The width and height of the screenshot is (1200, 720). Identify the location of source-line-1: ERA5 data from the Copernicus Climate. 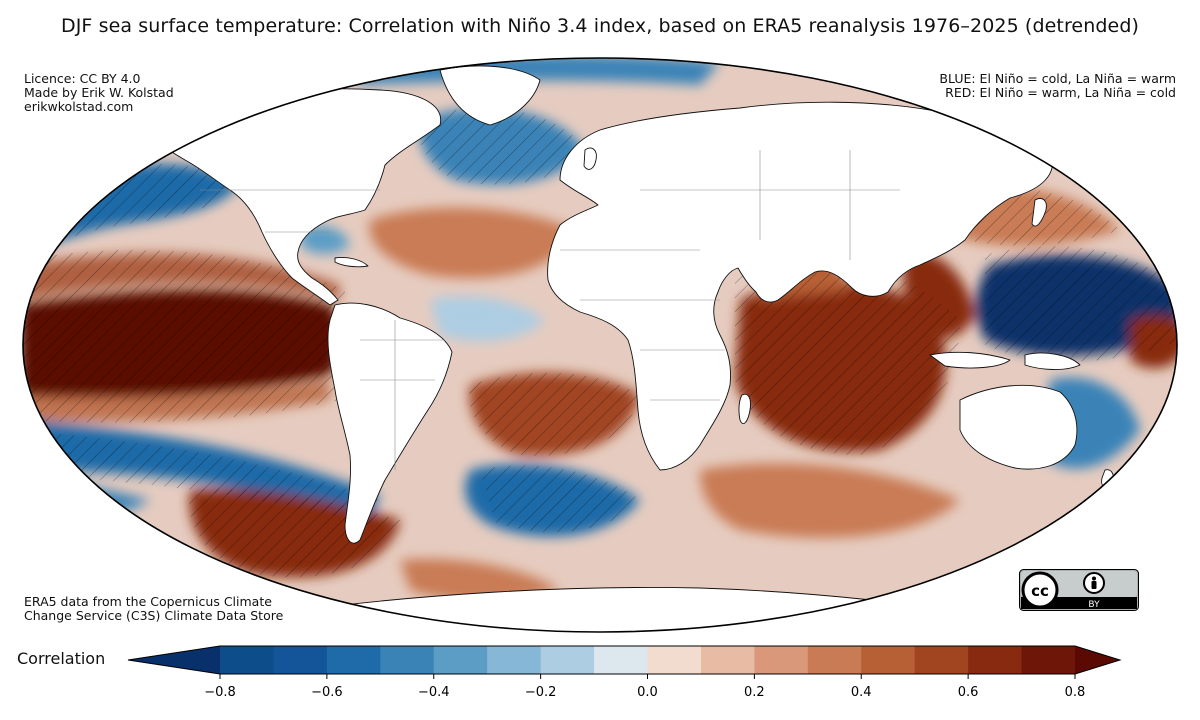
(148, 601).